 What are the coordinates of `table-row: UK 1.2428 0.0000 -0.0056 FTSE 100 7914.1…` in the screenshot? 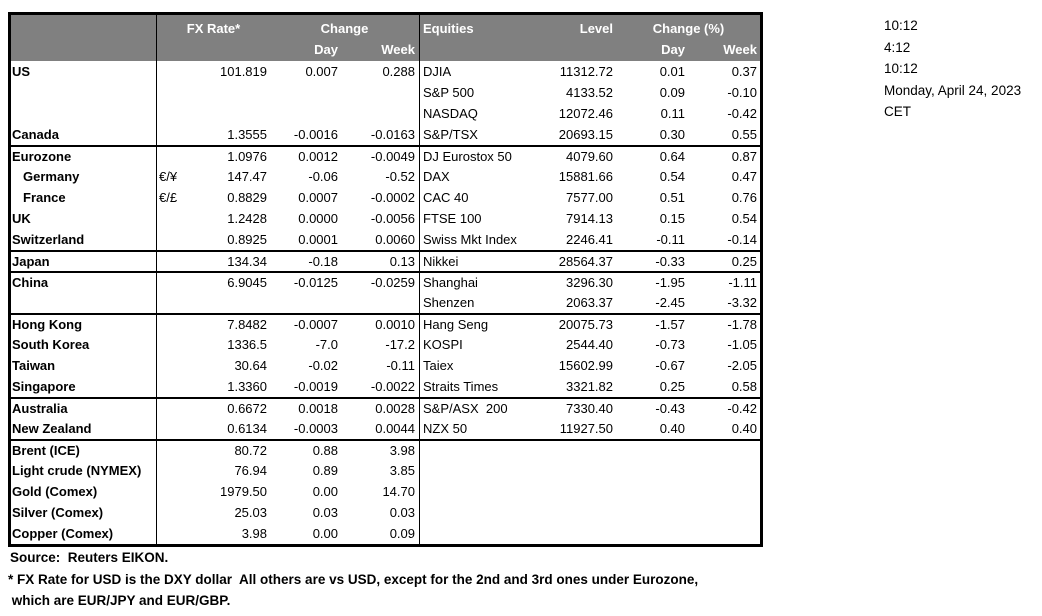 It's located at (385, 218).